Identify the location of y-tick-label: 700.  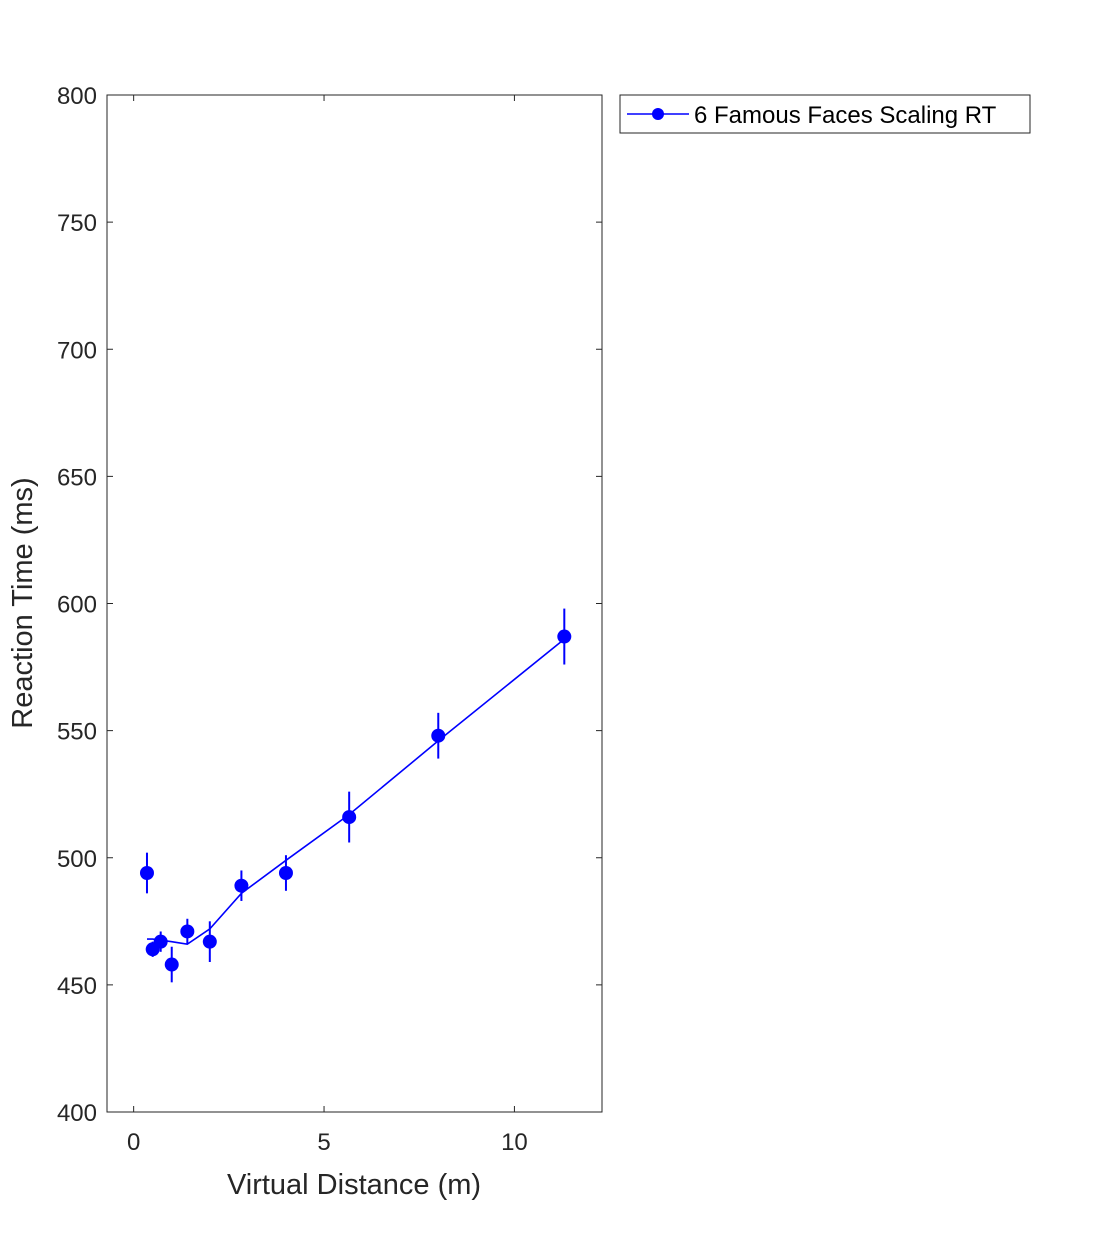
(77, 350).